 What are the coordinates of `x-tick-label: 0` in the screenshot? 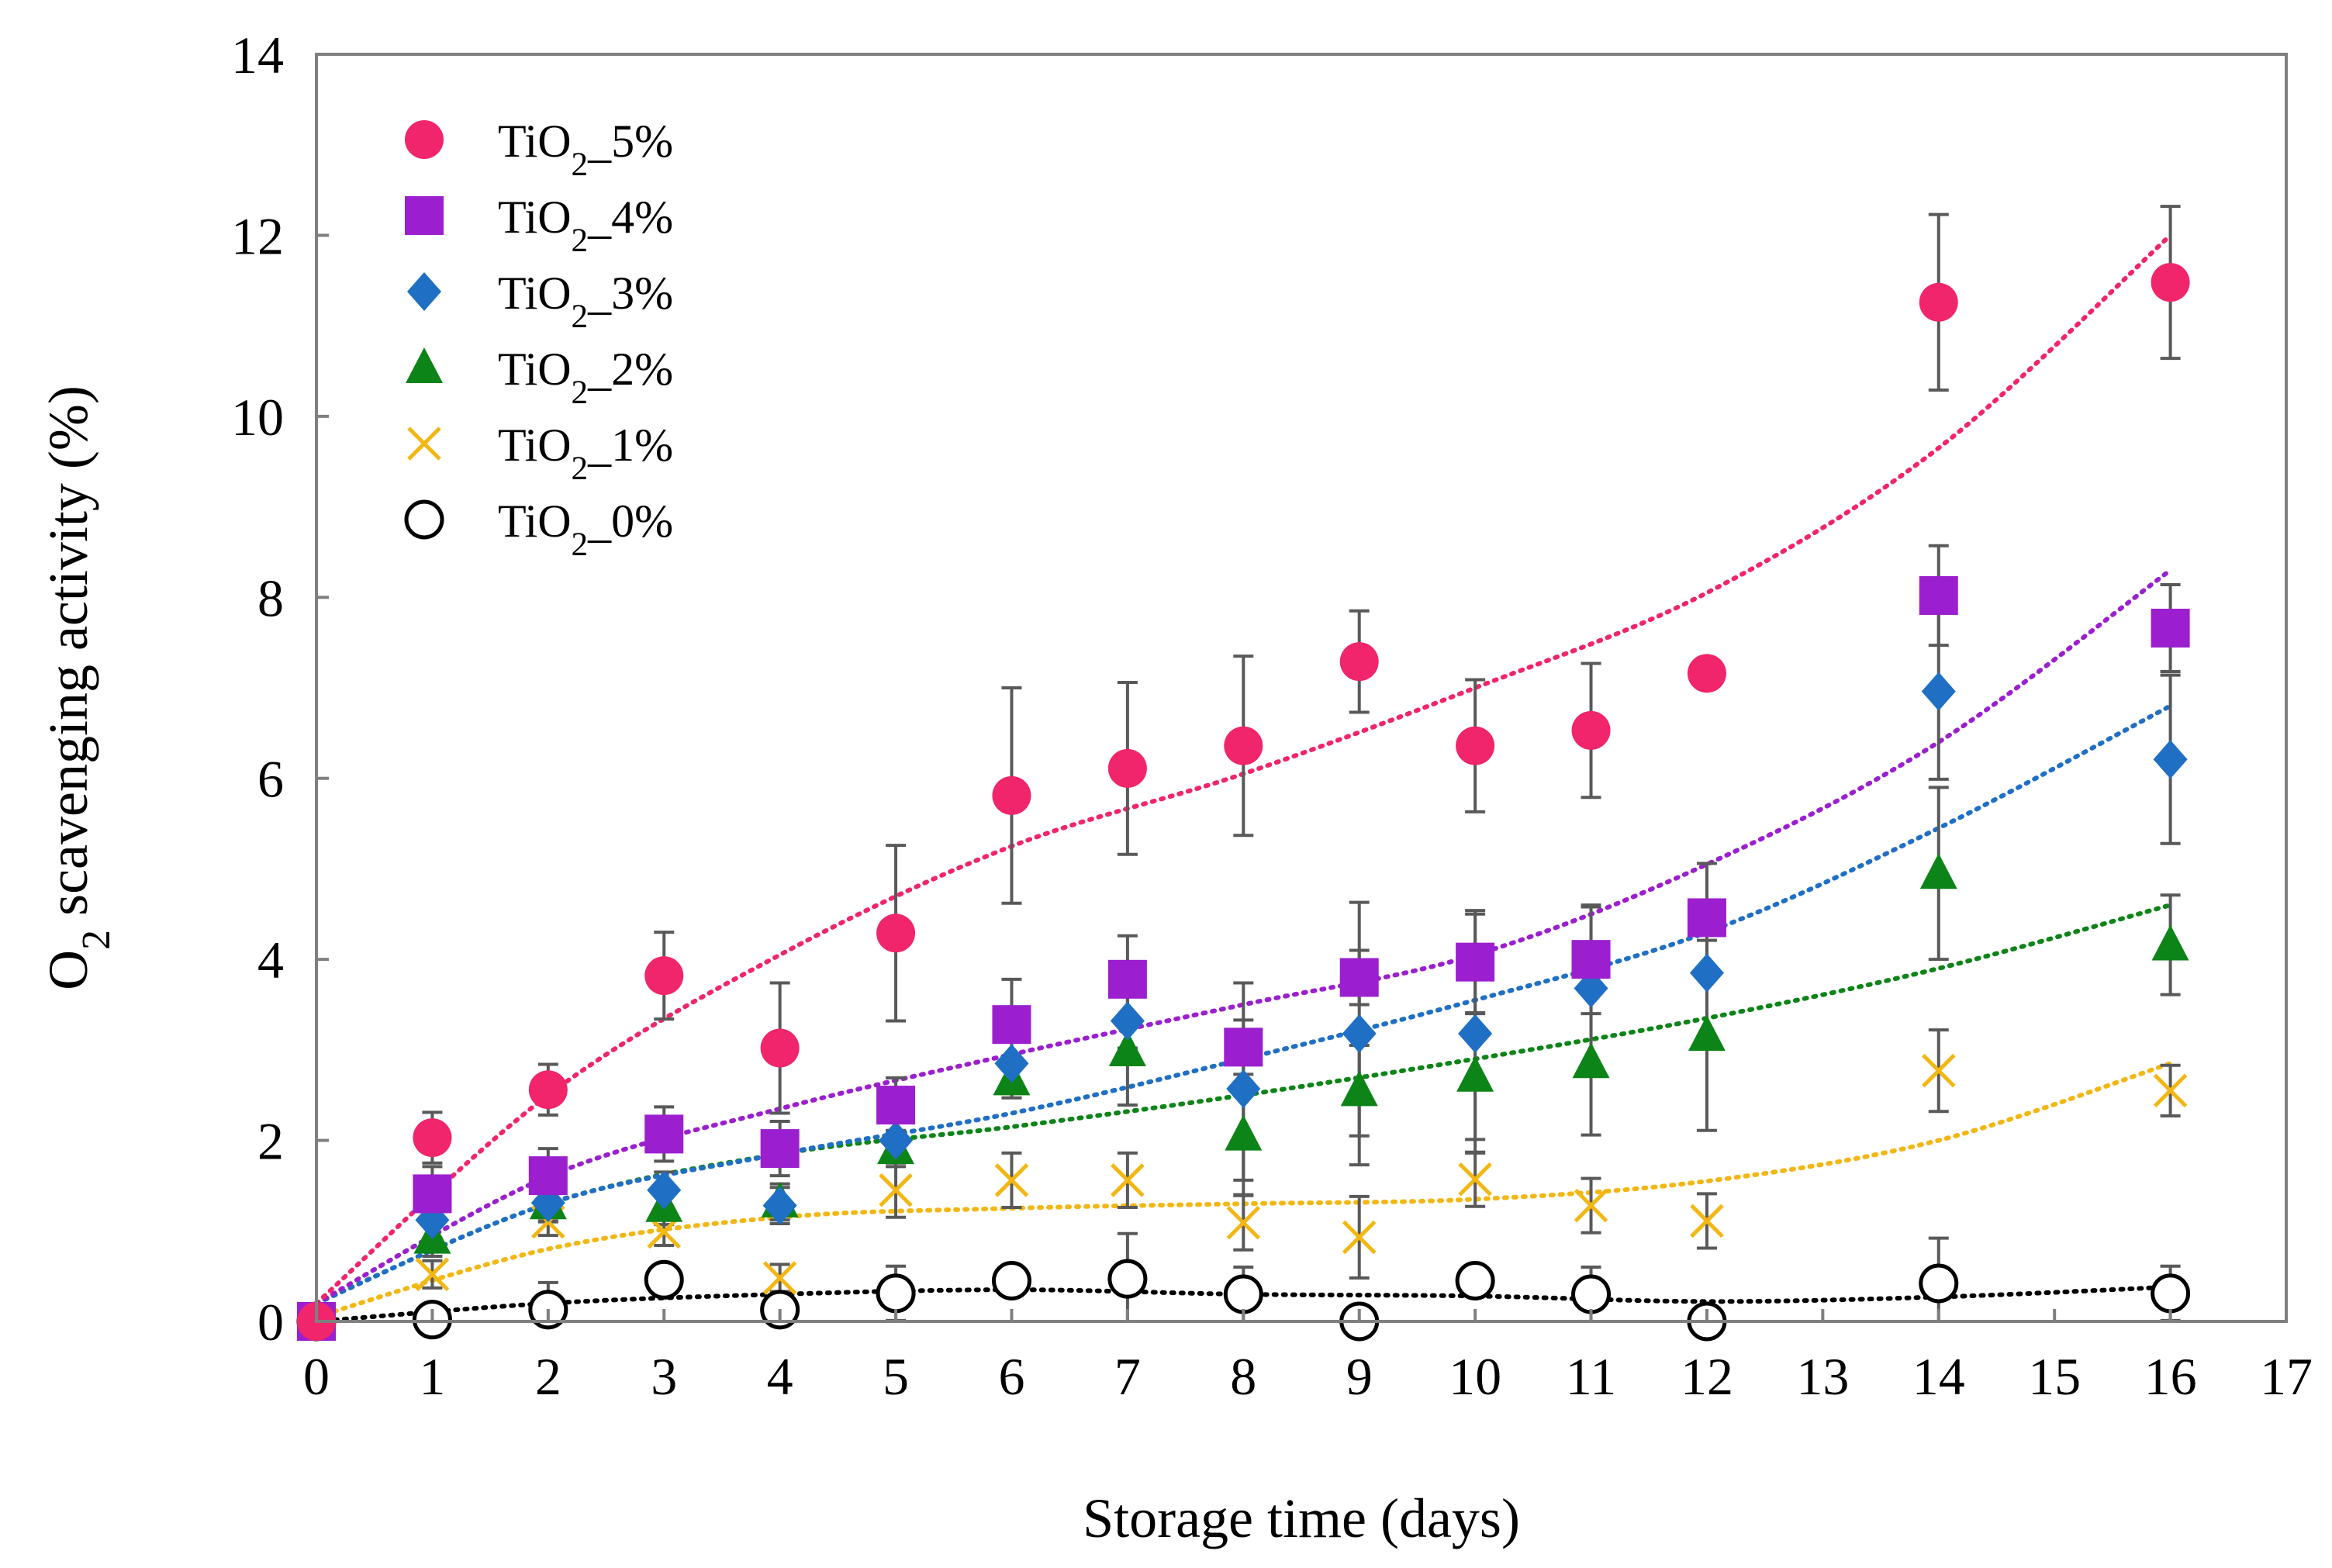 It's located at (316, 1376).